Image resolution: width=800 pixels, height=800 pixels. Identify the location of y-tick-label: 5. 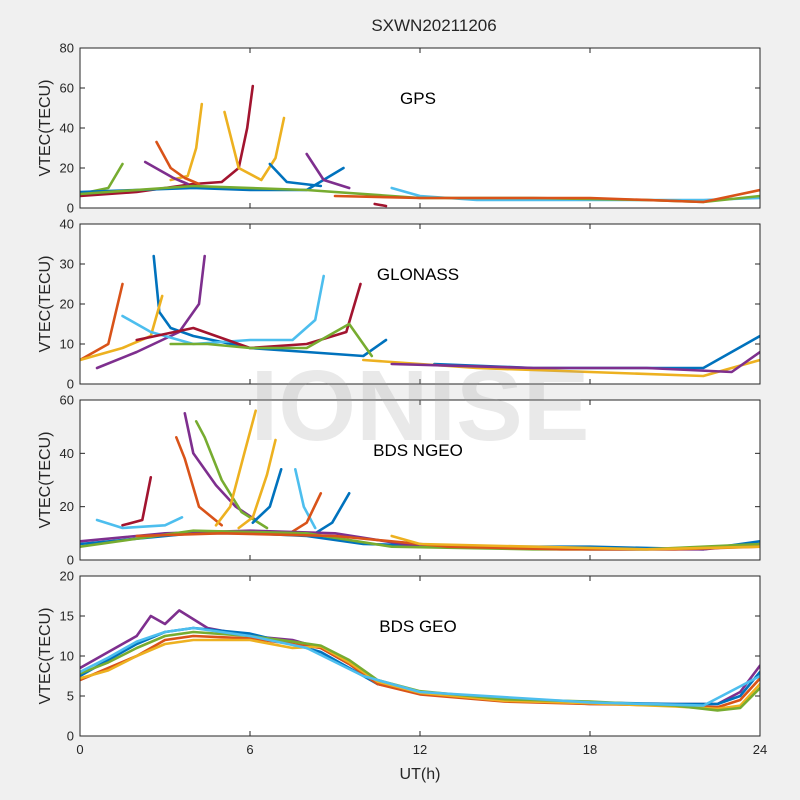
(70, 696).